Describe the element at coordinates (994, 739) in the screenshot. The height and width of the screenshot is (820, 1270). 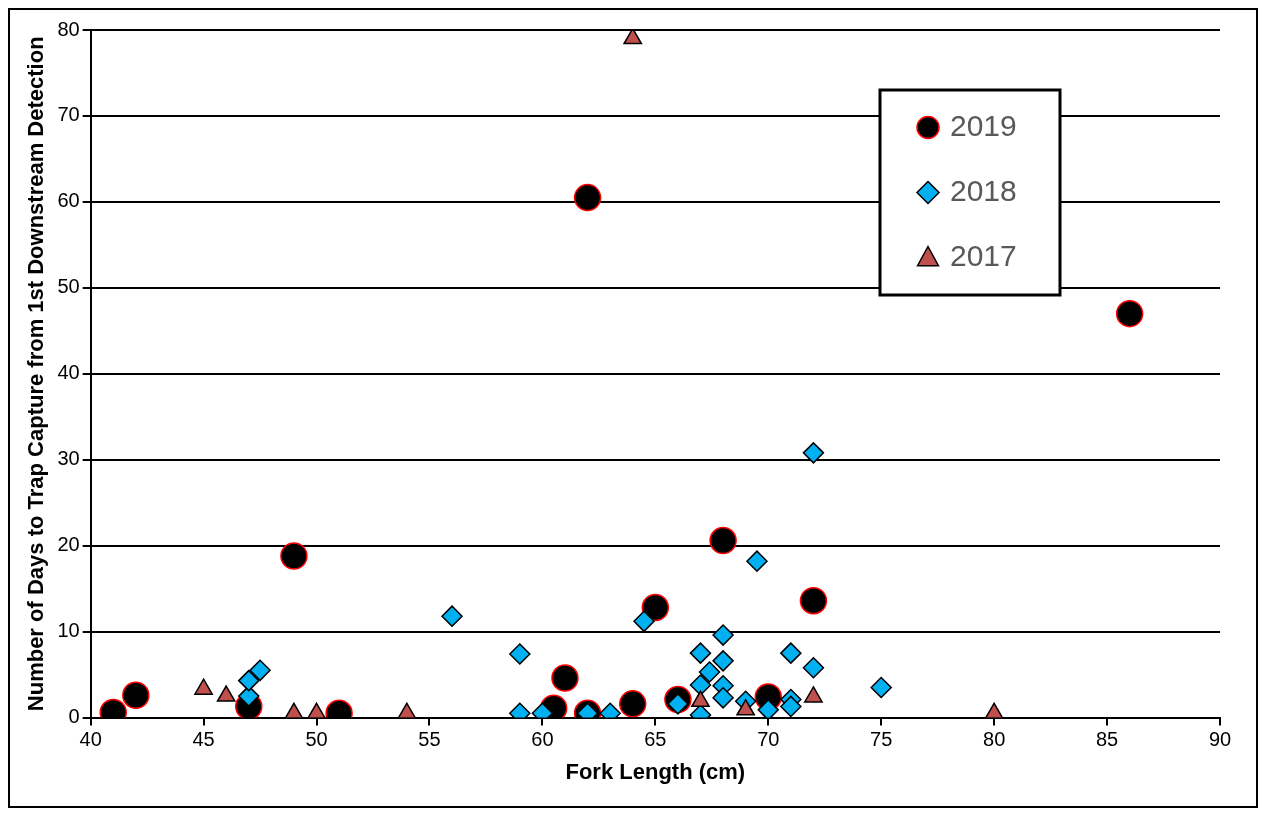
I see `x-tick-label: 80` at that location.